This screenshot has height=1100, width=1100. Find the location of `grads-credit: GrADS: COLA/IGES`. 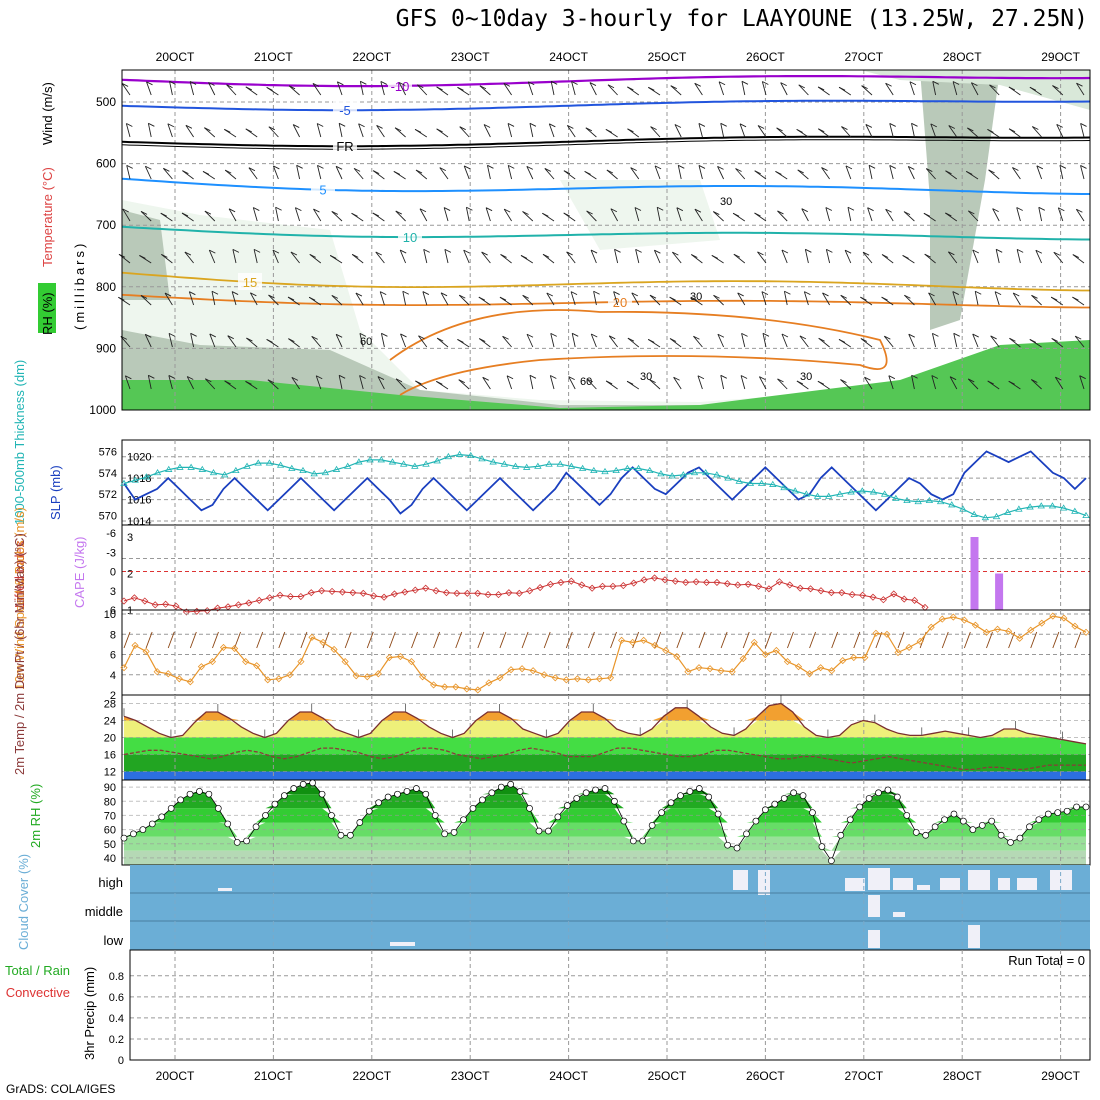

grads-credit: GrADS: COLA/IGES is located at coordinates (61, 1089).